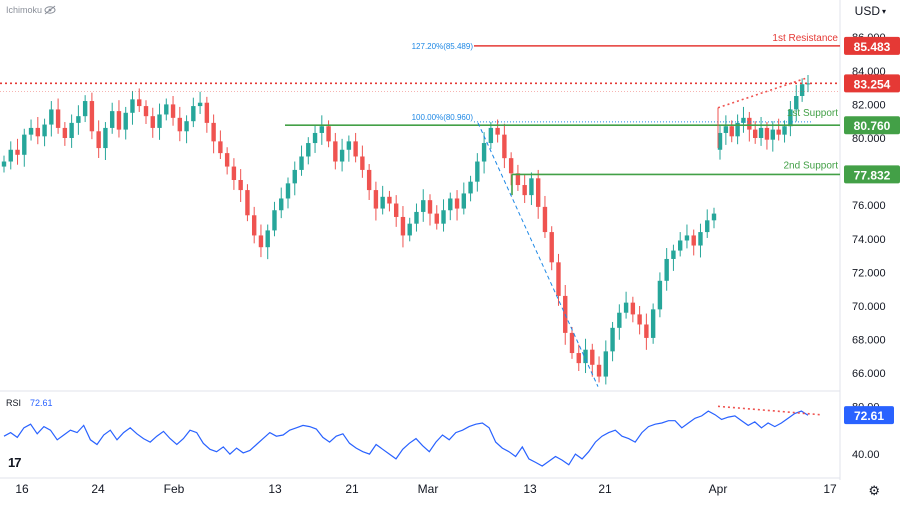 This screenshot has width=900, height=510. What do you see at coordinates (867, 11) in the screenshot?
I see `currency-selector: USD` at bounding box center [867, 11].